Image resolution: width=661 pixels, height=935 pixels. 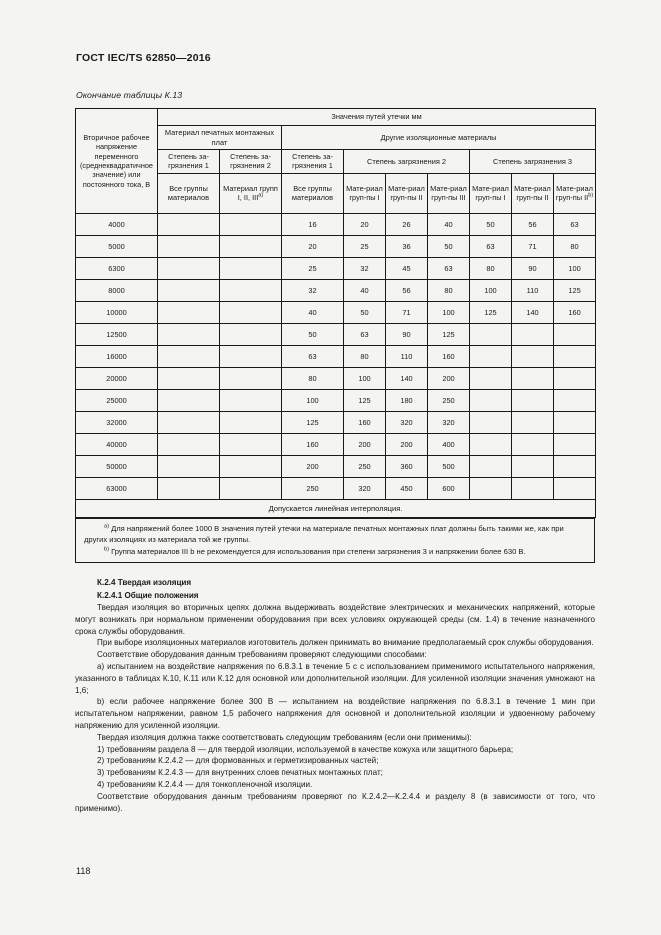 I want to click on cell-other-p3-g3: 63, so click(x=574, y=224).